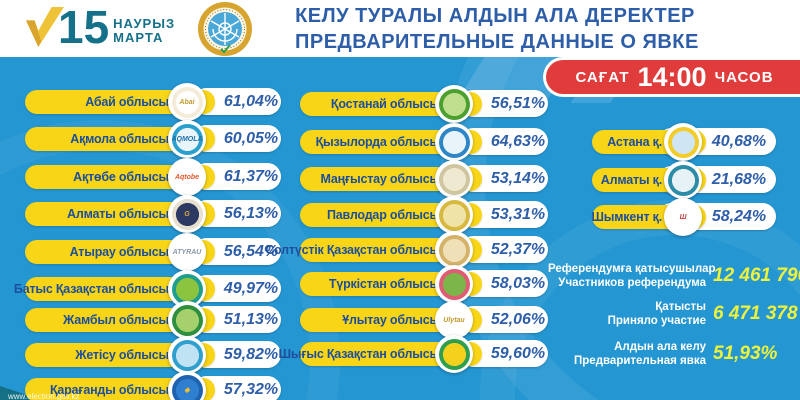 Image resolution: width=800 pixels, height=400 pixels. Describe the element at coordinates (744, 77) in the screenshot. I see `time-badge-suffix: ЧАСОВ` at that location.